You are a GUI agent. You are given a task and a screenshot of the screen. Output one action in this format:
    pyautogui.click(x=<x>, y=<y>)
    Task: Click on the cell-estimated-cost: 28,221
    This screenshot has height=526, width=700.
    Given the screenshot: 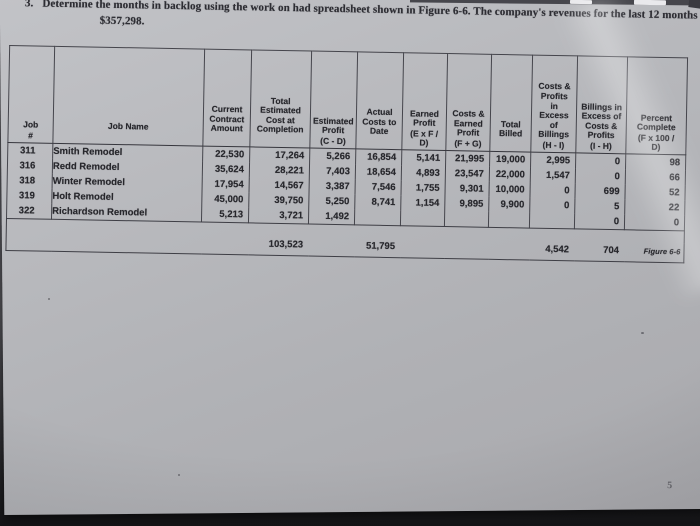 What is the action you would take?
    pyautogui.click(x=279, y=170)
    